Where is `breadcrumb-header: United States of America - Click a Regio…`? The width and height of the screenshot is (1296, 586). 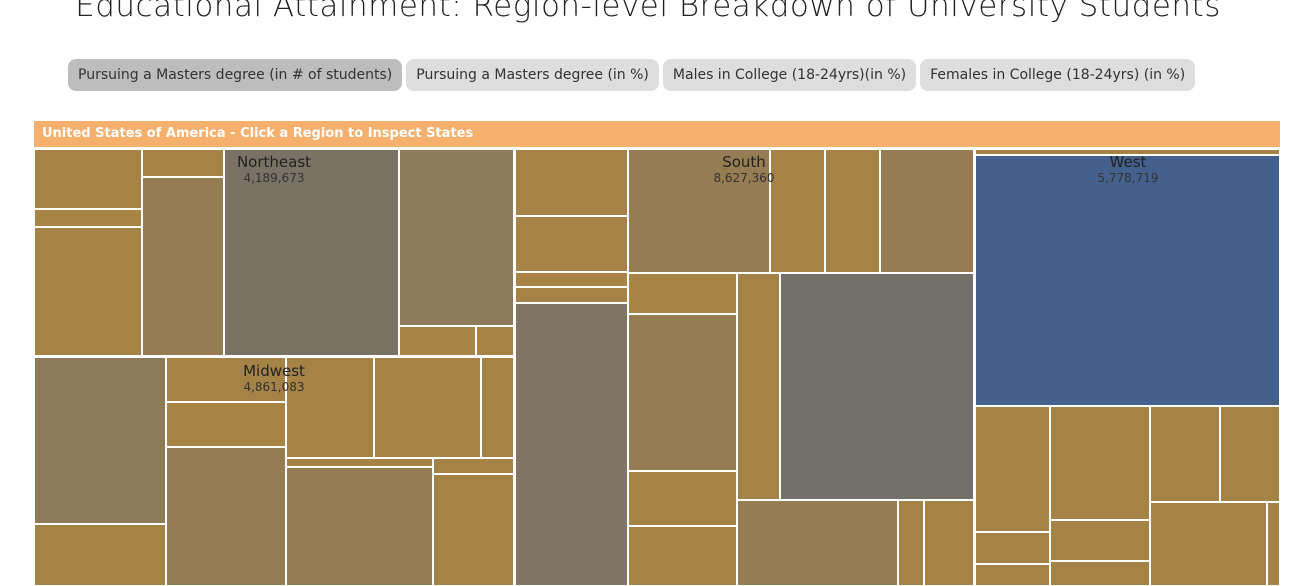 breadcrumb-header: United States of America - Click a Regio… is located at coordinates (657, 134).